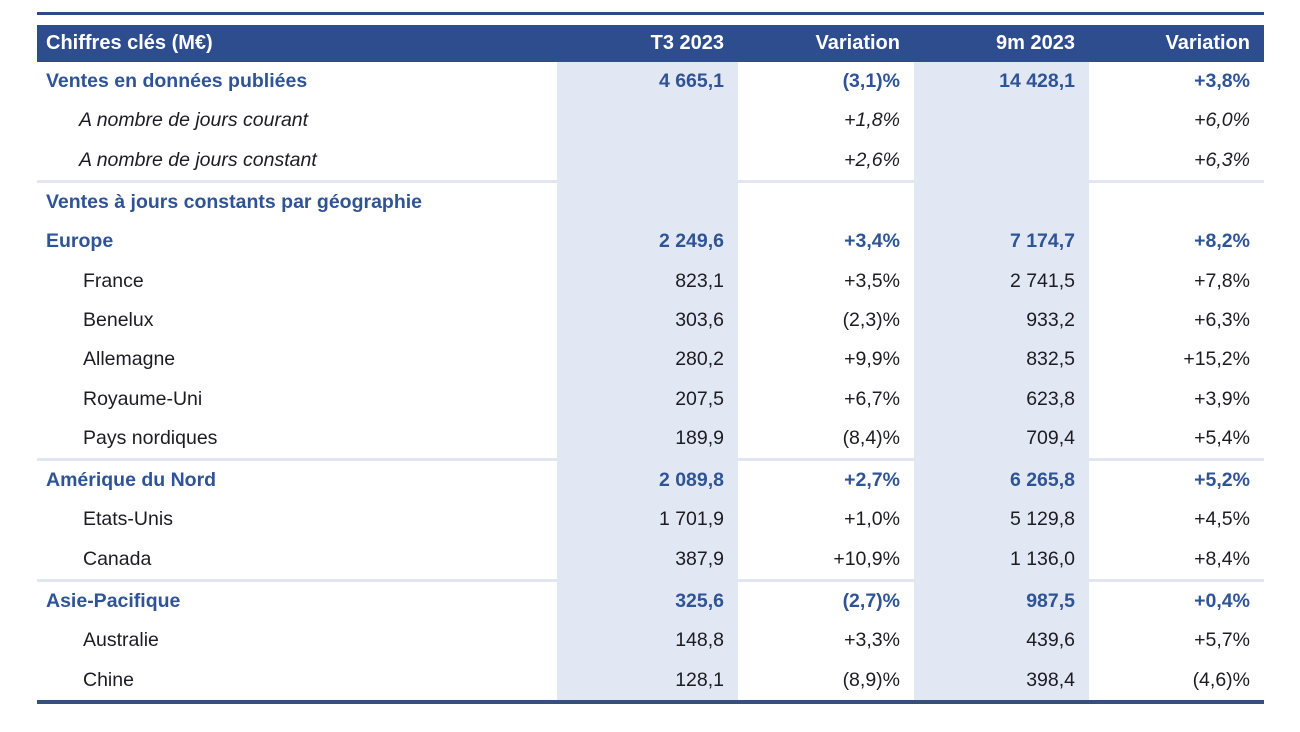  I want to click on cell-variation-9m: +5,2%, so click(1176, 479).